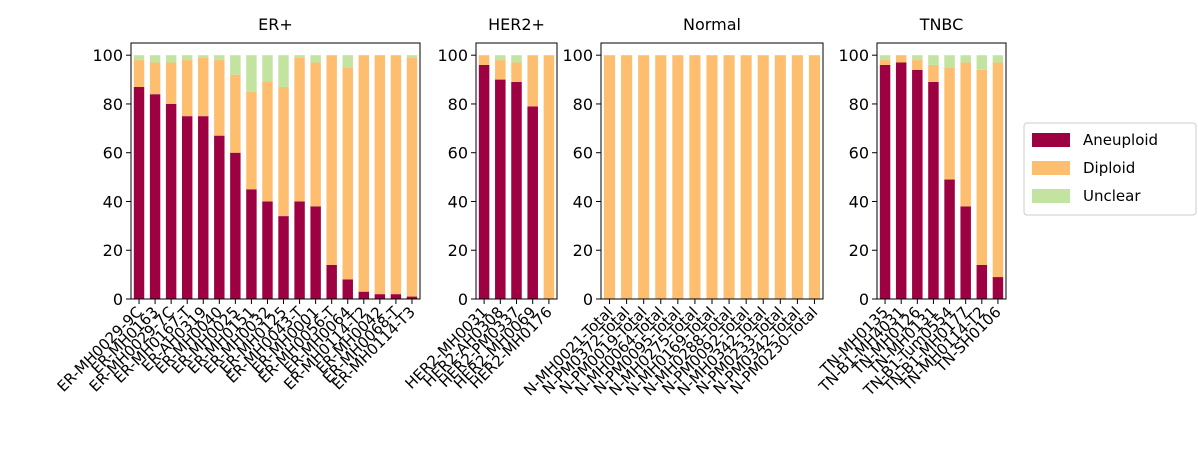 This screenshot has height=459, width=1198. What do you see at coordinates (275, 24) in the screenshot?
I see `panel-title: ER+` at bounding box center [275, 24].